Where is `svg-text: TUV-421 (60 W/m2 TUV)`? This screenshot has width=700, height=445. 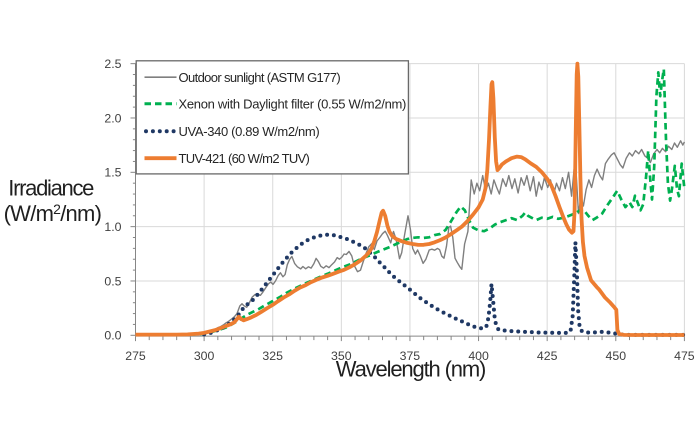 svg-text: TUV-421 (60 W/m2 TUV) is located at coordinates (244, 158).